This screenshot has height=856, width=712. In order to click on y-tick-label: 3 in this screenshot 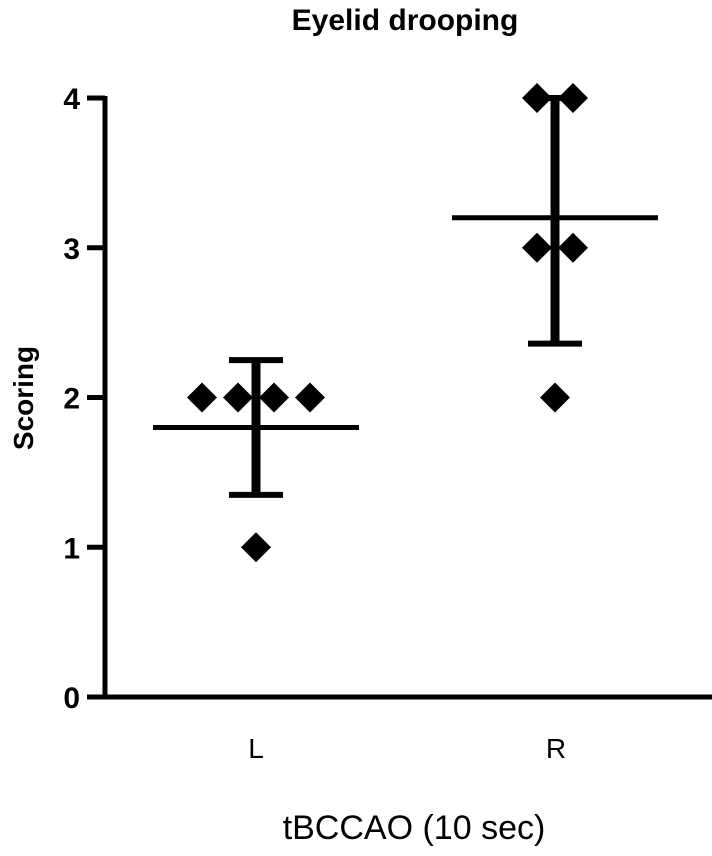, I will do `click(71, 249)`.